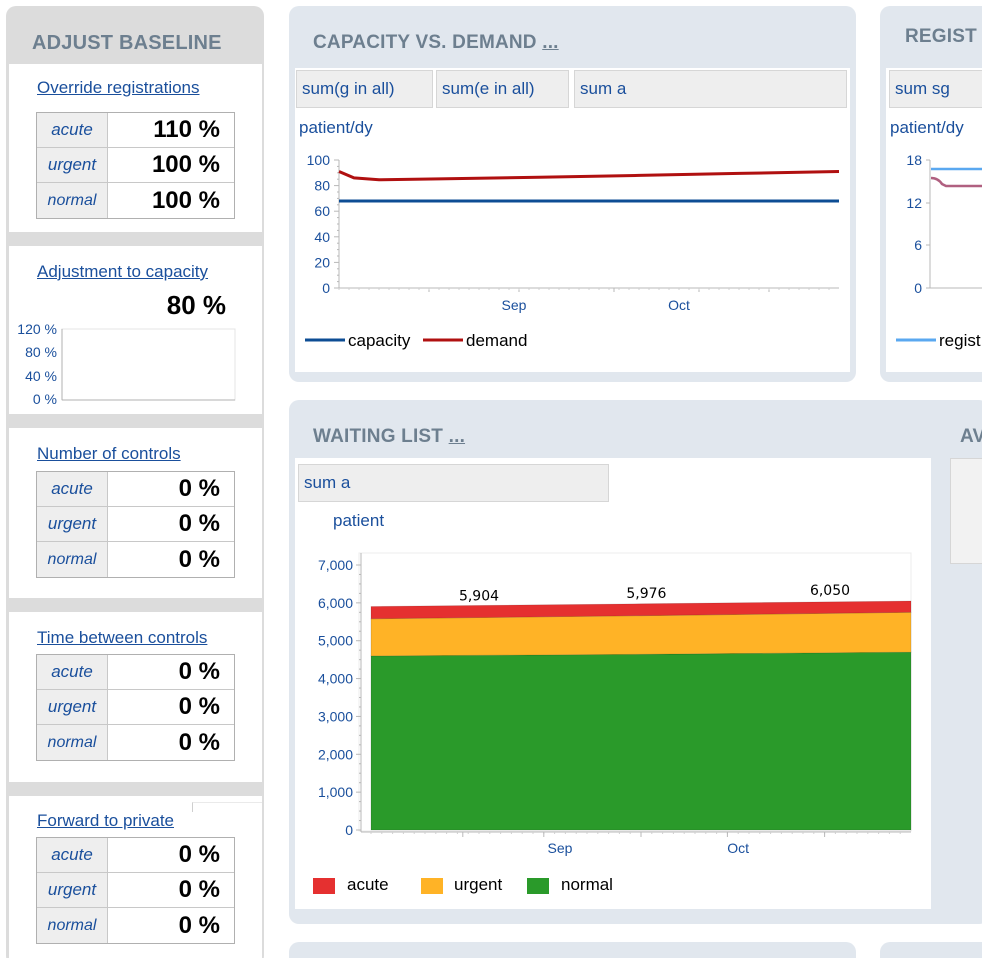  I want to click on legend-capacity-label: capacity, so click(379, 340).